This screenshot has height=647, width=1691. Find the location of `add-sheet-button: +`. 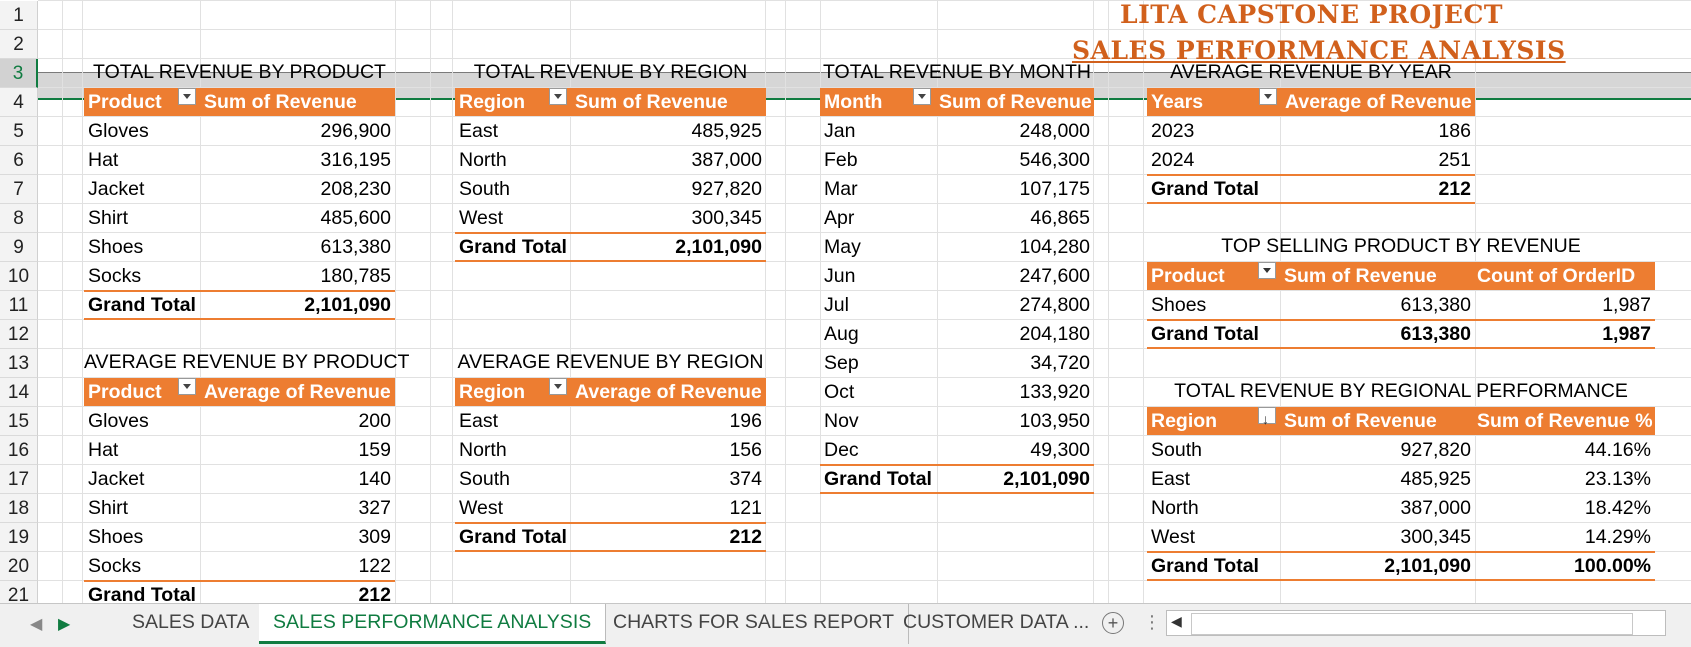

add-sheet-button: + is located at coordinates (1113, 623).